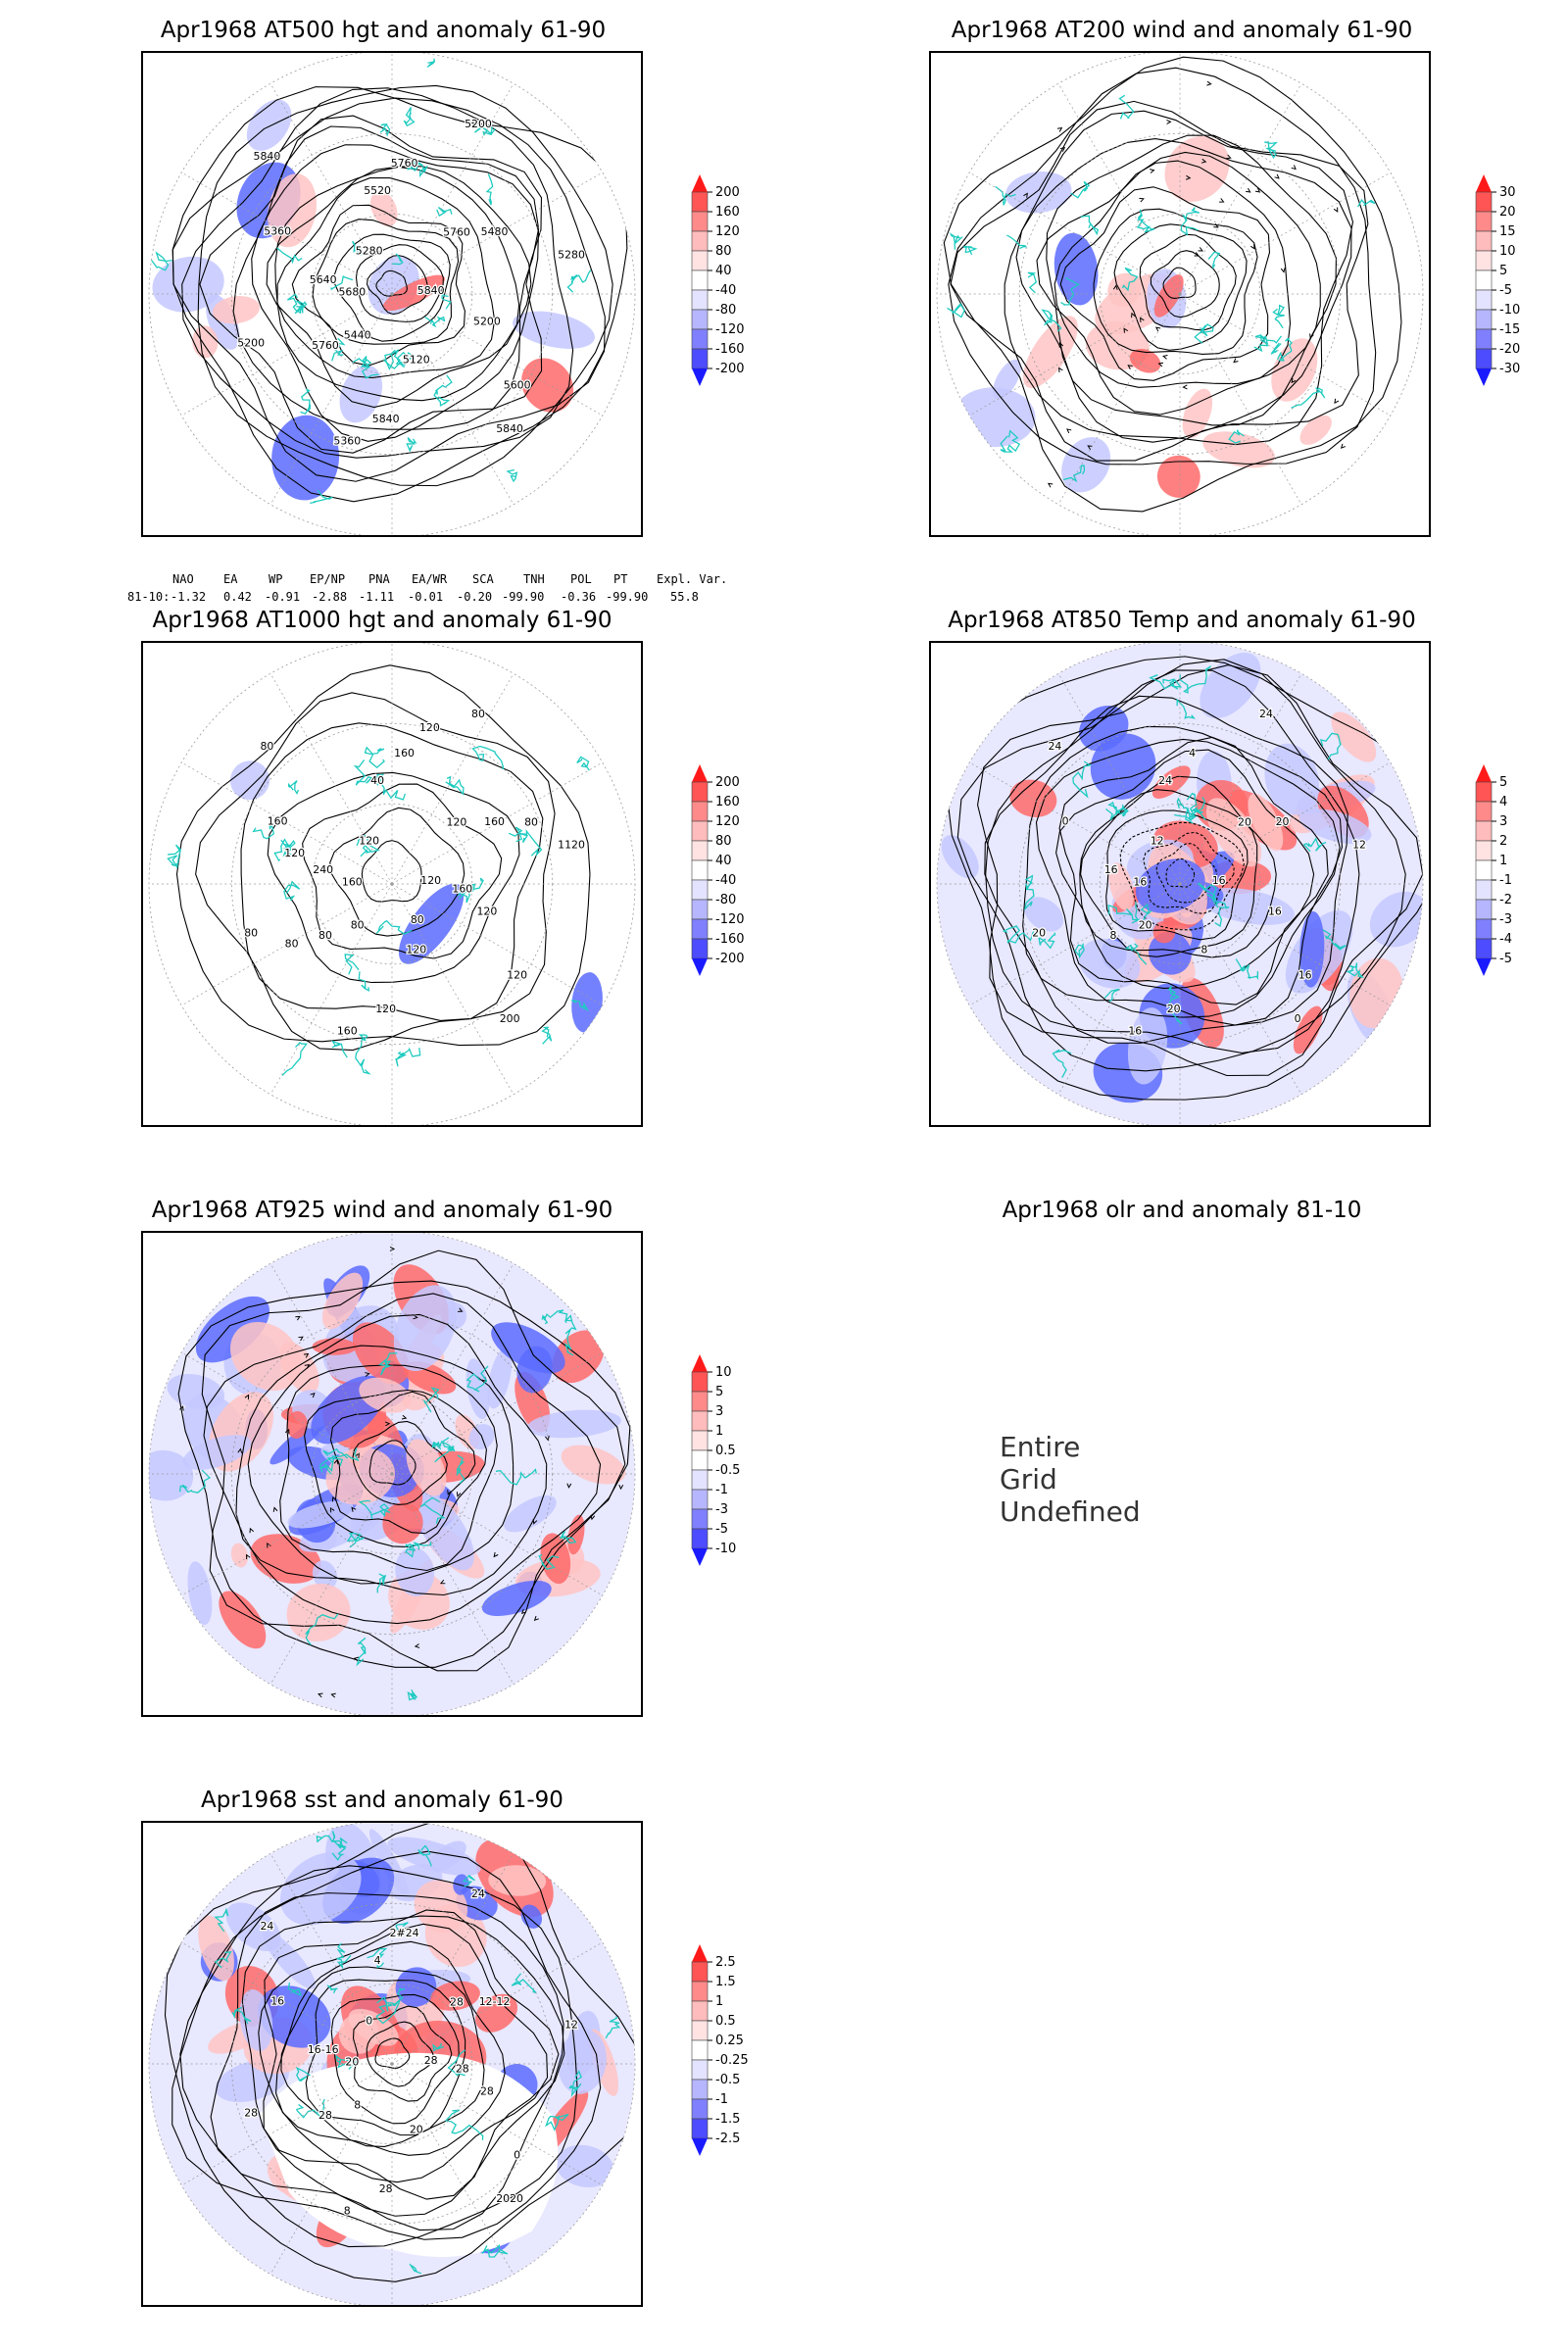  Describe the element at coordinates (278, 820) in the screenshot. I see `contour-label: 160` at that location.